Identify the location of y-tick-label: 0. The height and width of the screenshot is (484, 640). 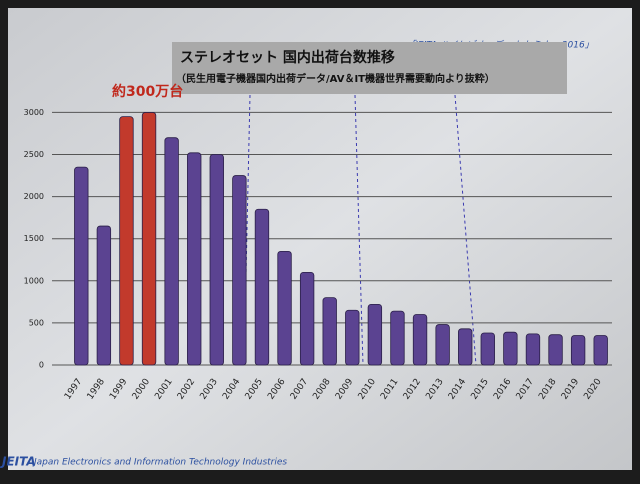
(41, 365).